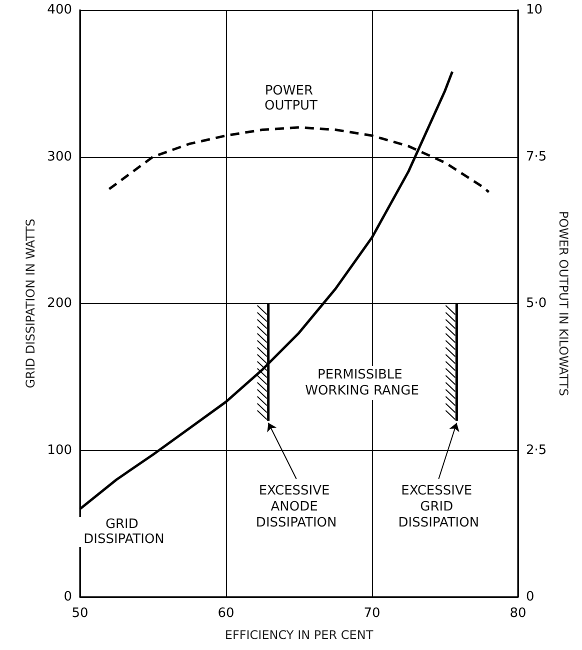  Describe the element at coordinates (80, 613) in the screenshot. I see `x-tick-label: 50` at that location.